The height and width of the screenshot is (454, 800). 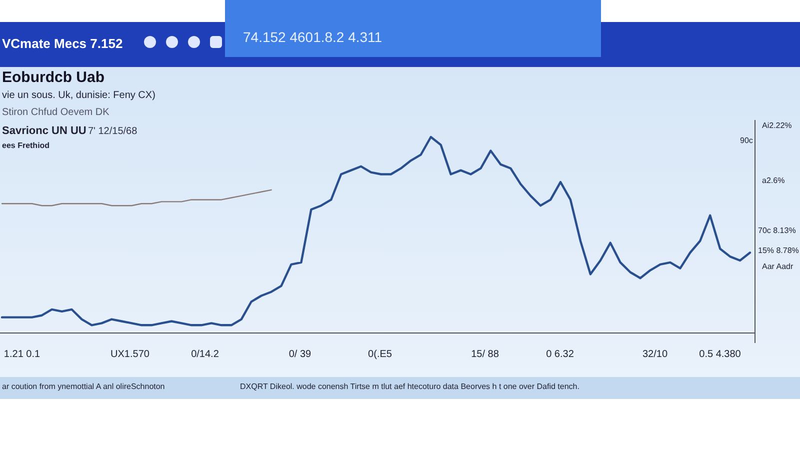 I want to click on text: 32/10, so click(x=655, y=354).